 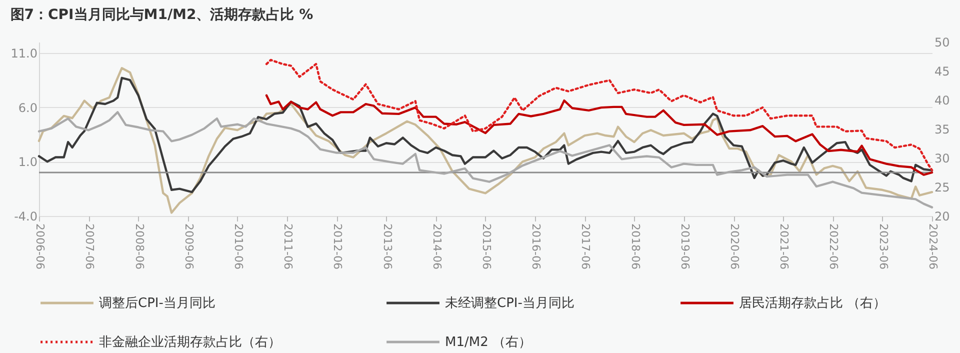 What do you see at coordinates (942, 159) in the screenshot?
I see `y2-tick-label: 30` at bounding box center [942, 159].